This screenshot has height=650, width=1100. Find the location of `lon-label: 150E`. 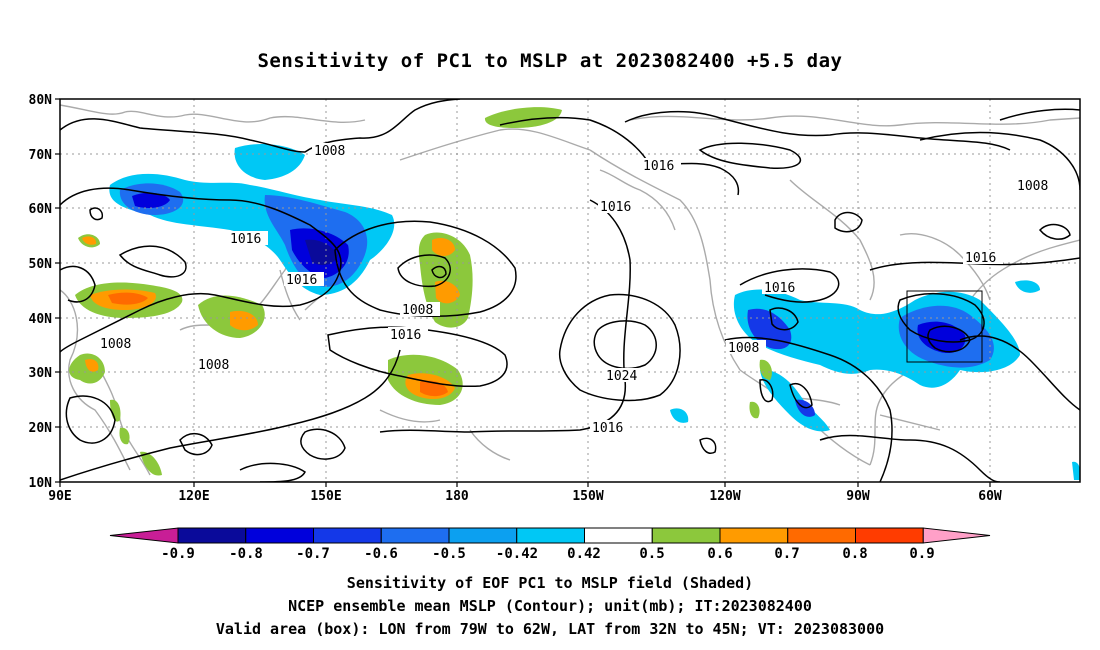

lon-label: 150E is located at coordinates (325, 496).